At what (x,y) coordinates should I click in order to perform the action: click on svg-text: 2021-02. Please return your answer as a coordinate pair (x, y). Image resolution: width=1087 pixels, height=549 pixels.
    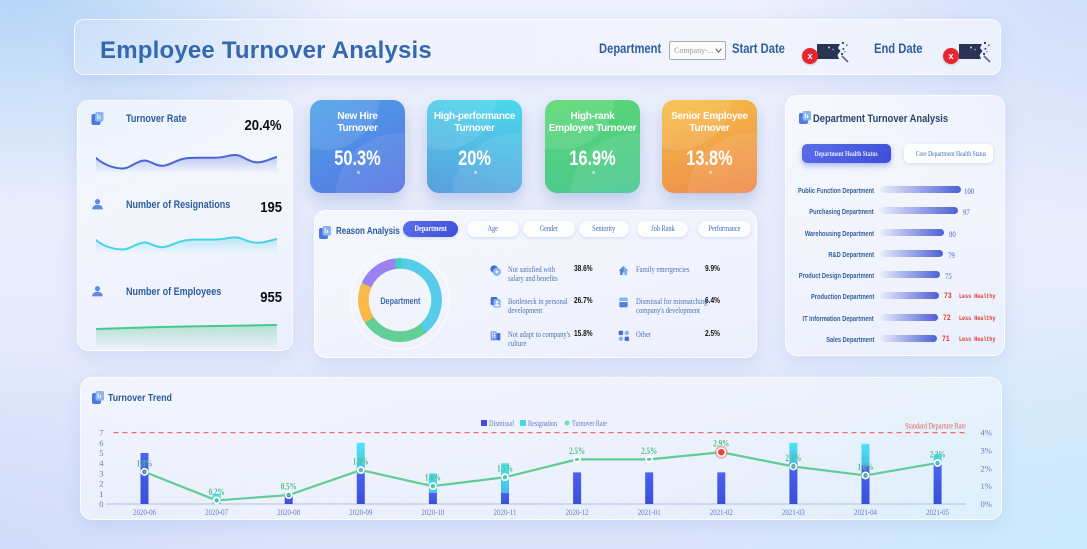
    Looking at the image, I should click on (721, 512).